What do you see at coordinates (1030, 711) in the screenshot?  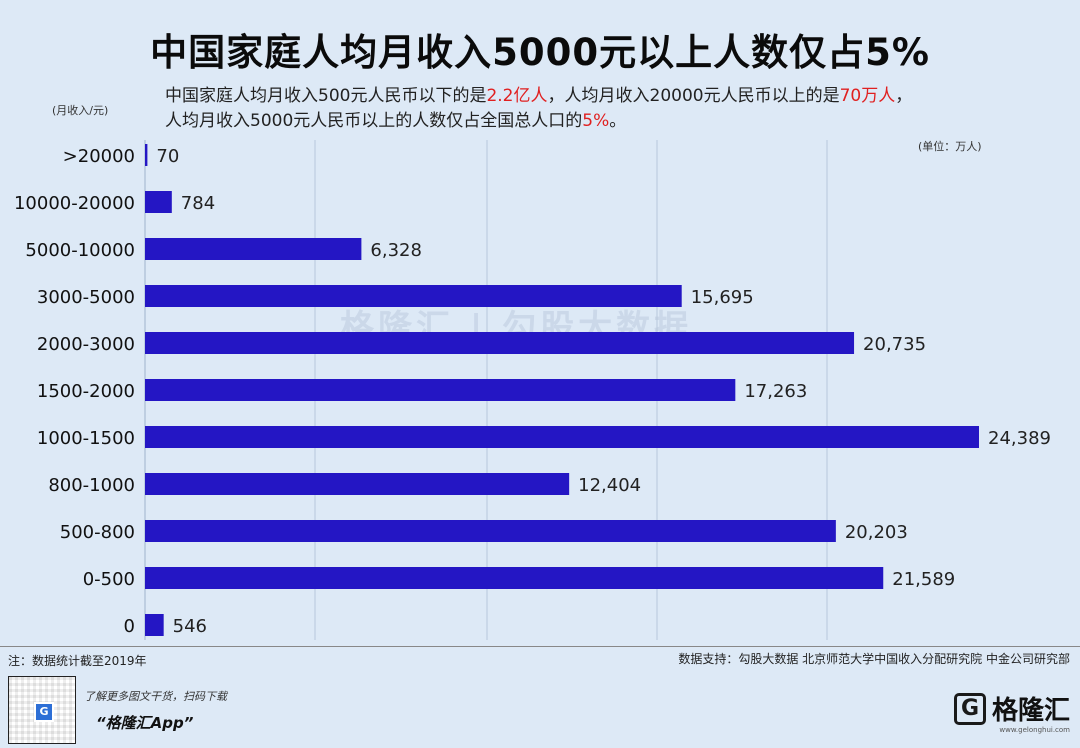 I see `logo-text: 格隆汇` at bounding box center [1030, 711].